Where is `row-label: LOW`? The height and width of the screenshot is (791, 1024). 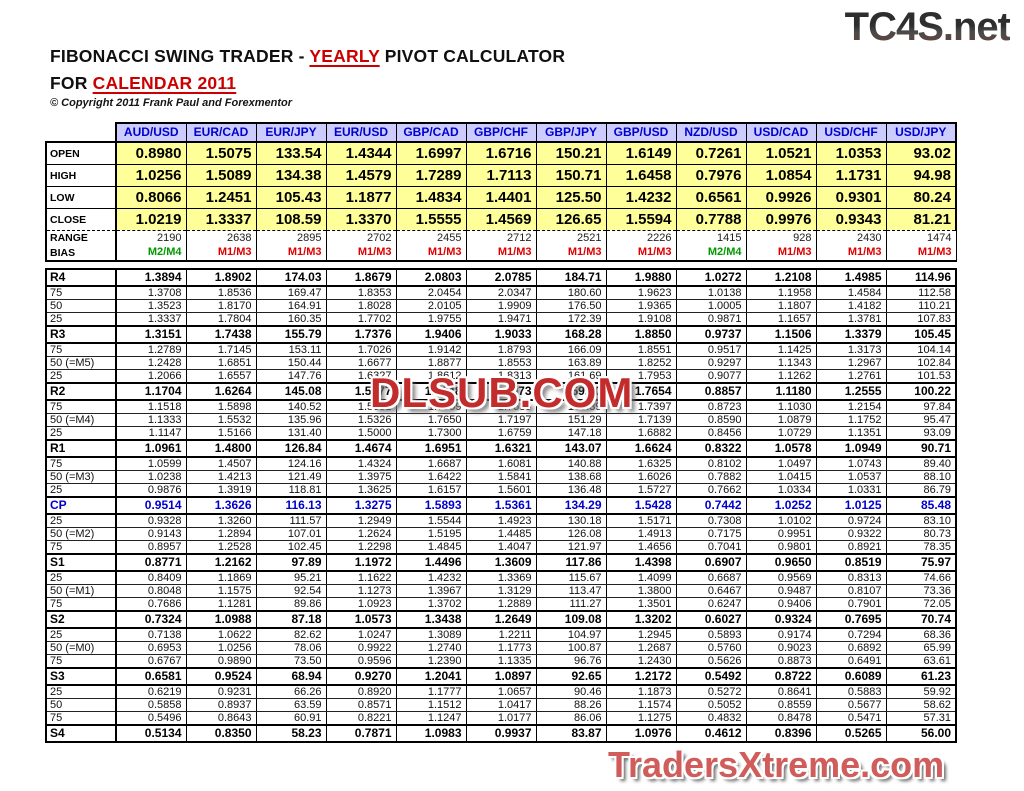
row-label: LOW is located at coordinates (81, 197).